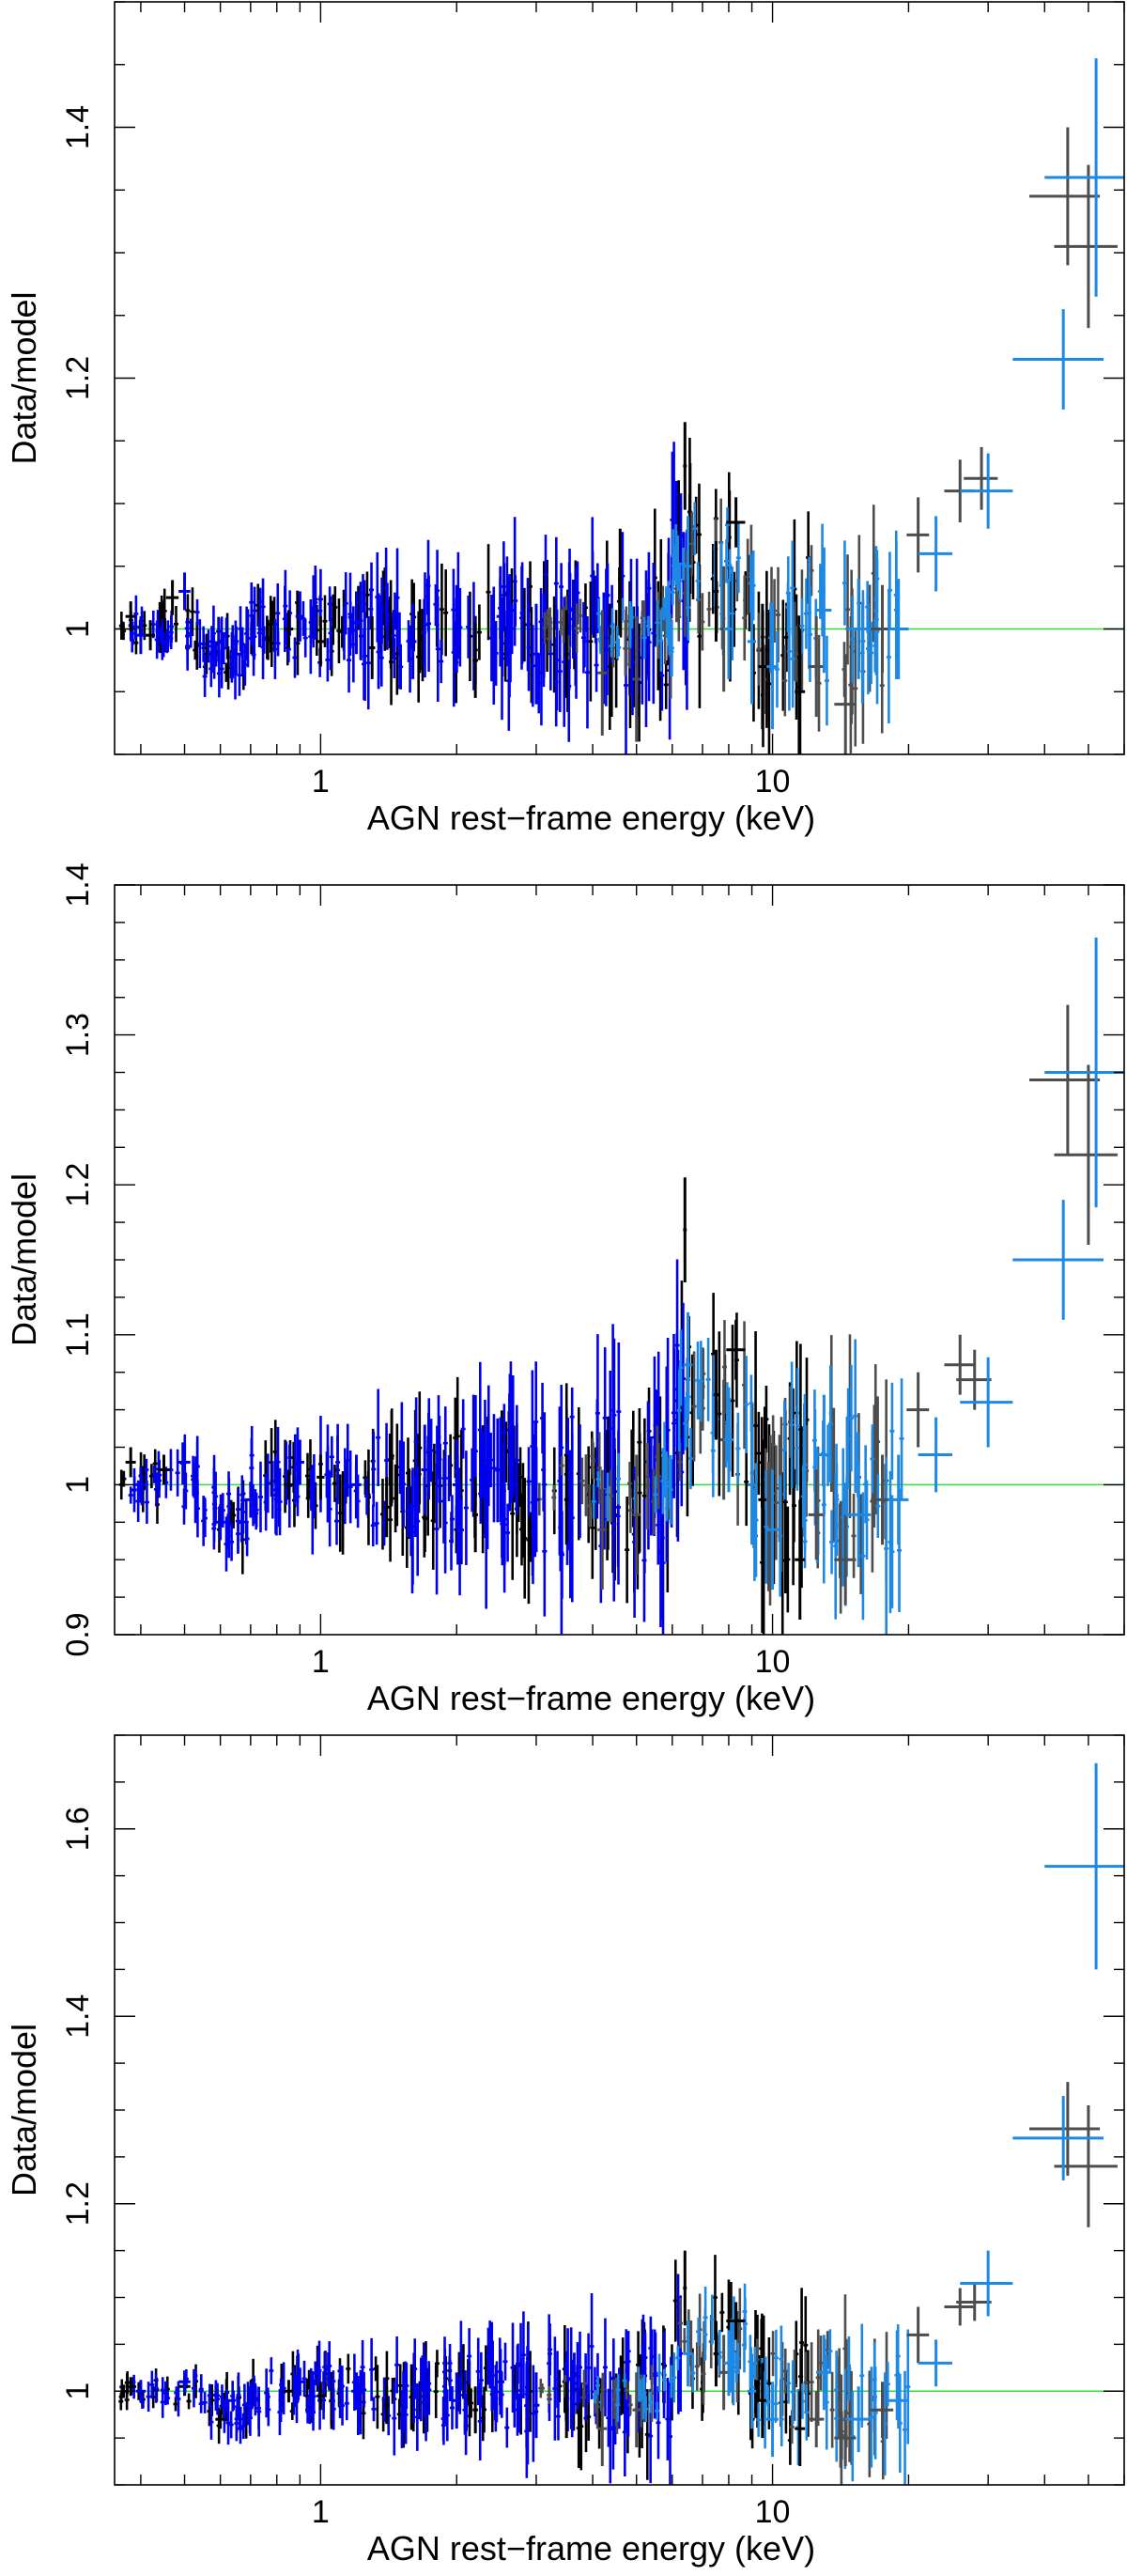 Image resolution: width=1127 pixels, height=2576 pixels. I want to click on series-gray, so click(858, 2275).